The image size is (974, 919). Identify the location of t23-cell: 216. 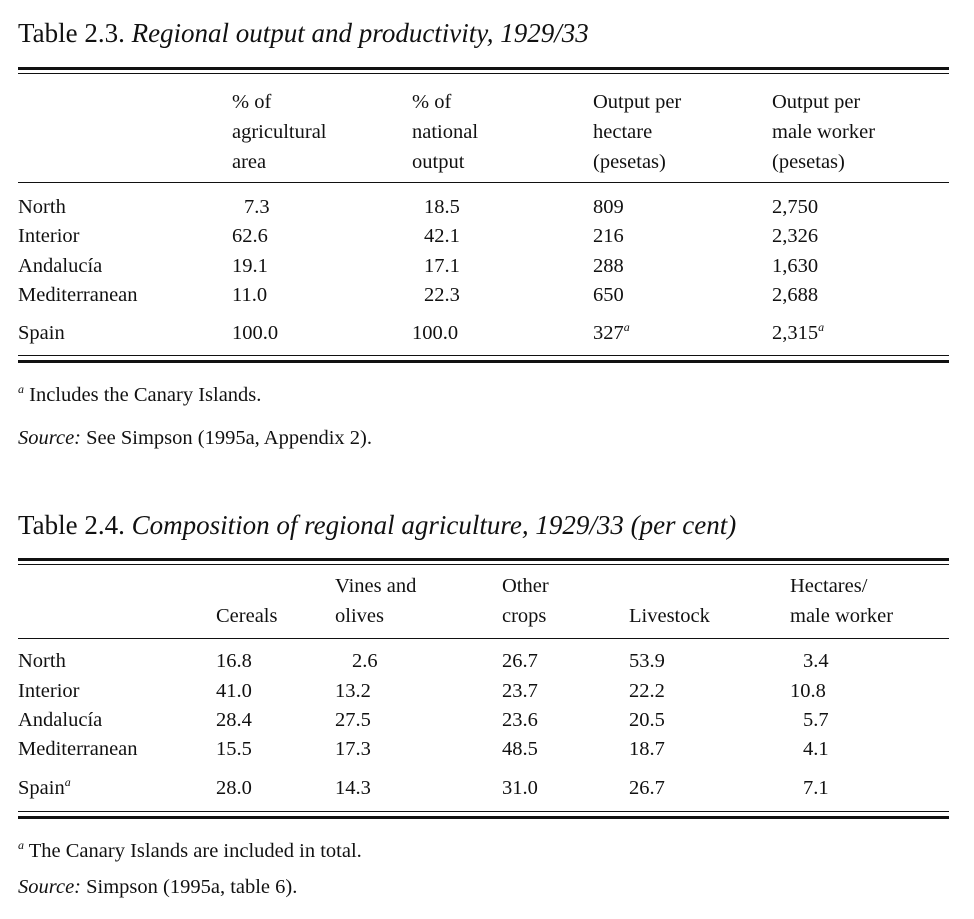
(608, 236).